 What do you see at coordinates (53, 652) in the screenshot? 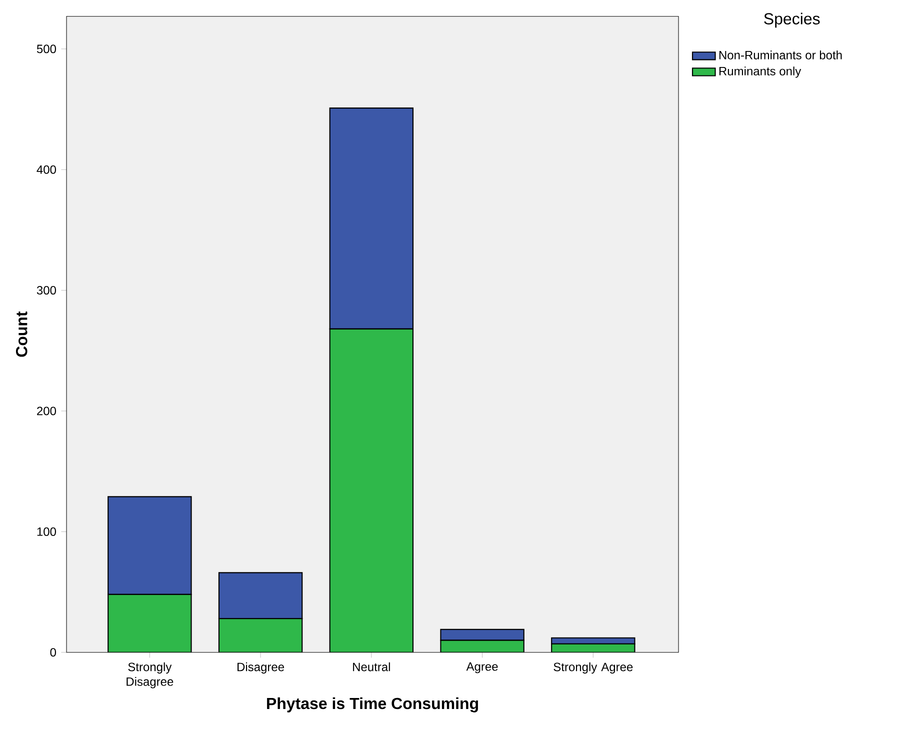
I see `y-tick-label: 0` at bounding box center [53, 652].